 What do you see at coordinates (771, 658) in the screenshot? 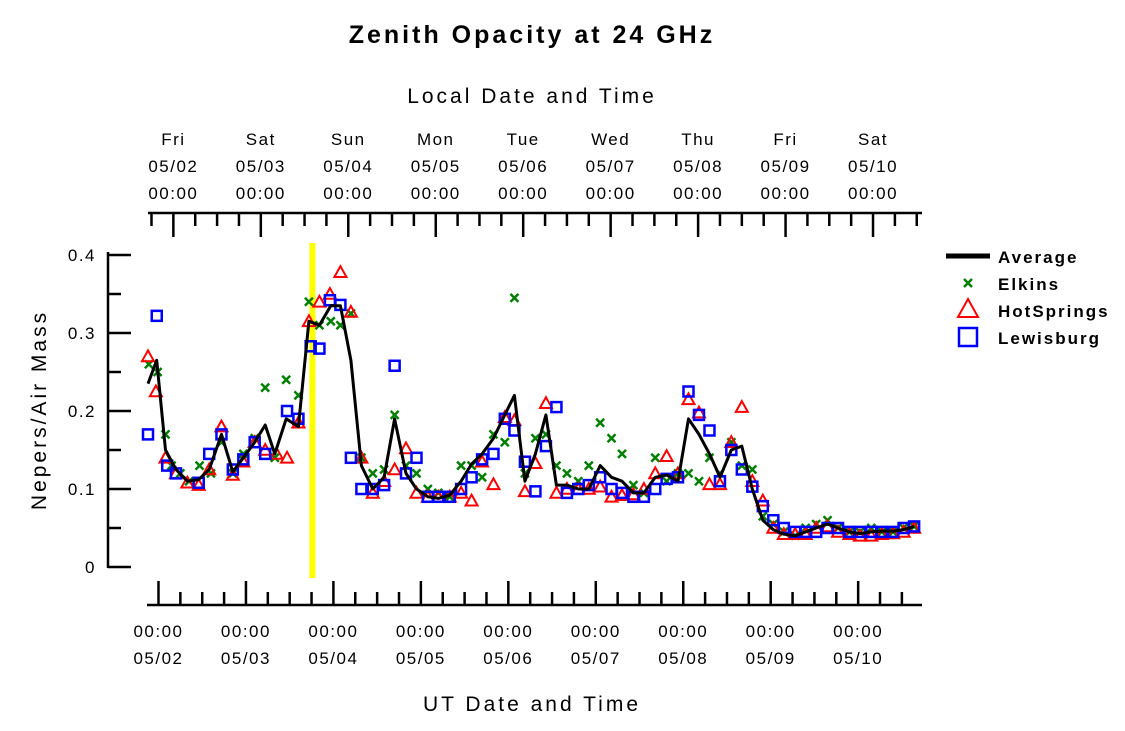
I see `bottom-tick-date: 05/09` at bounding box center [771, 658].